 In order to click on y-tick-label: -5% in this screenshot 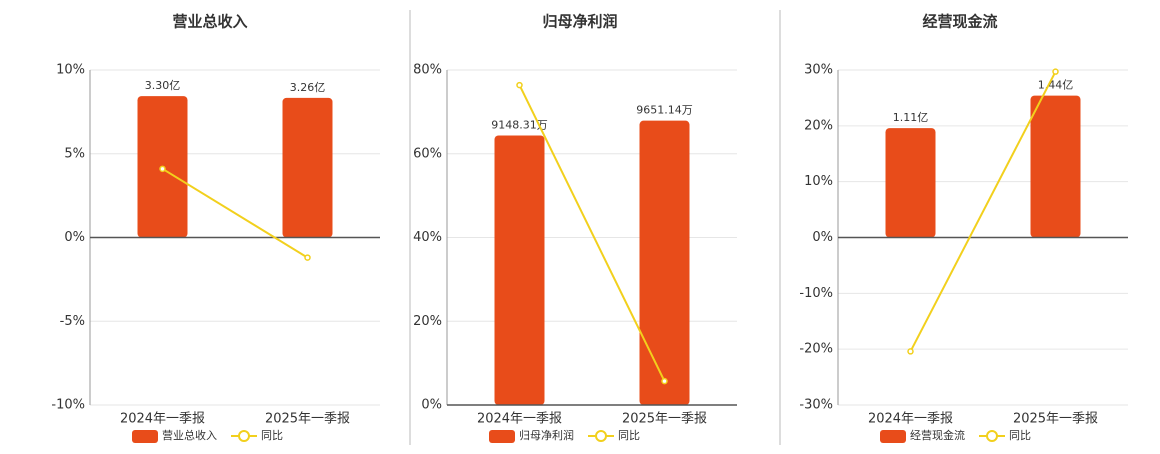, I will do `click(72, 321)`.